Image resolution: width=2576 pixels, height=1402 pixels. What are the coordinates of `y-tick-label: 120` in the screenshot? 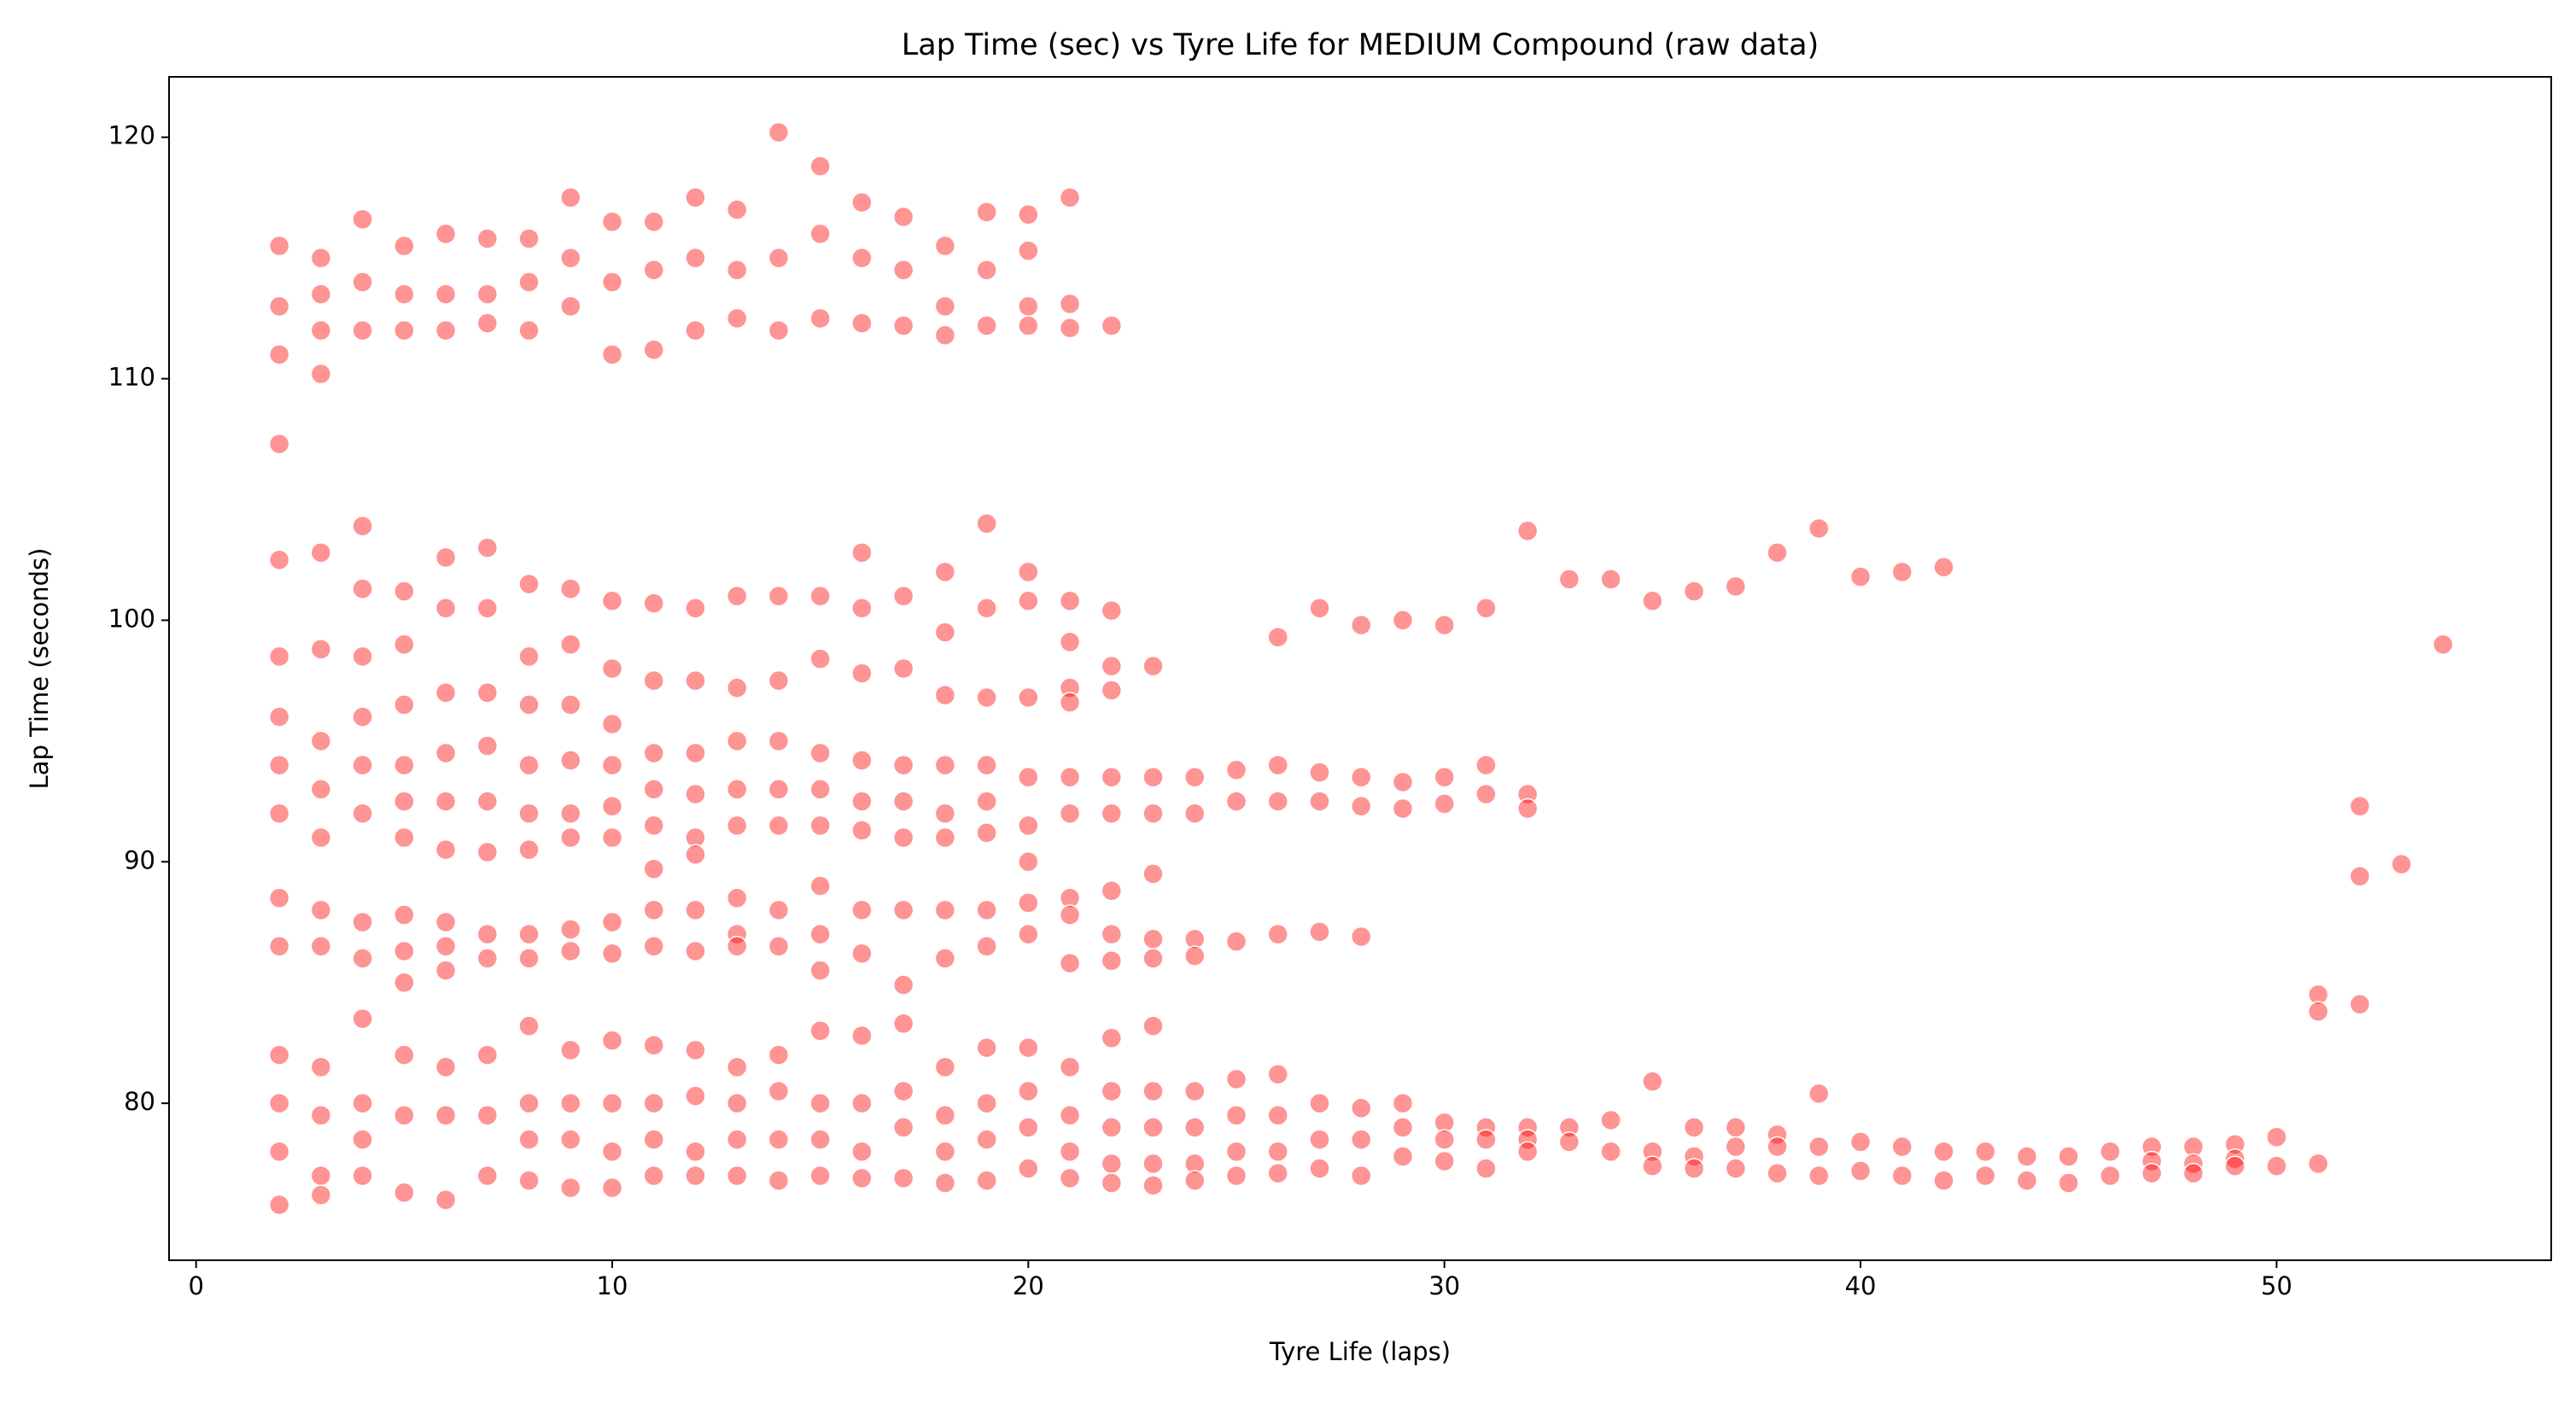 It's located at (131, 136).